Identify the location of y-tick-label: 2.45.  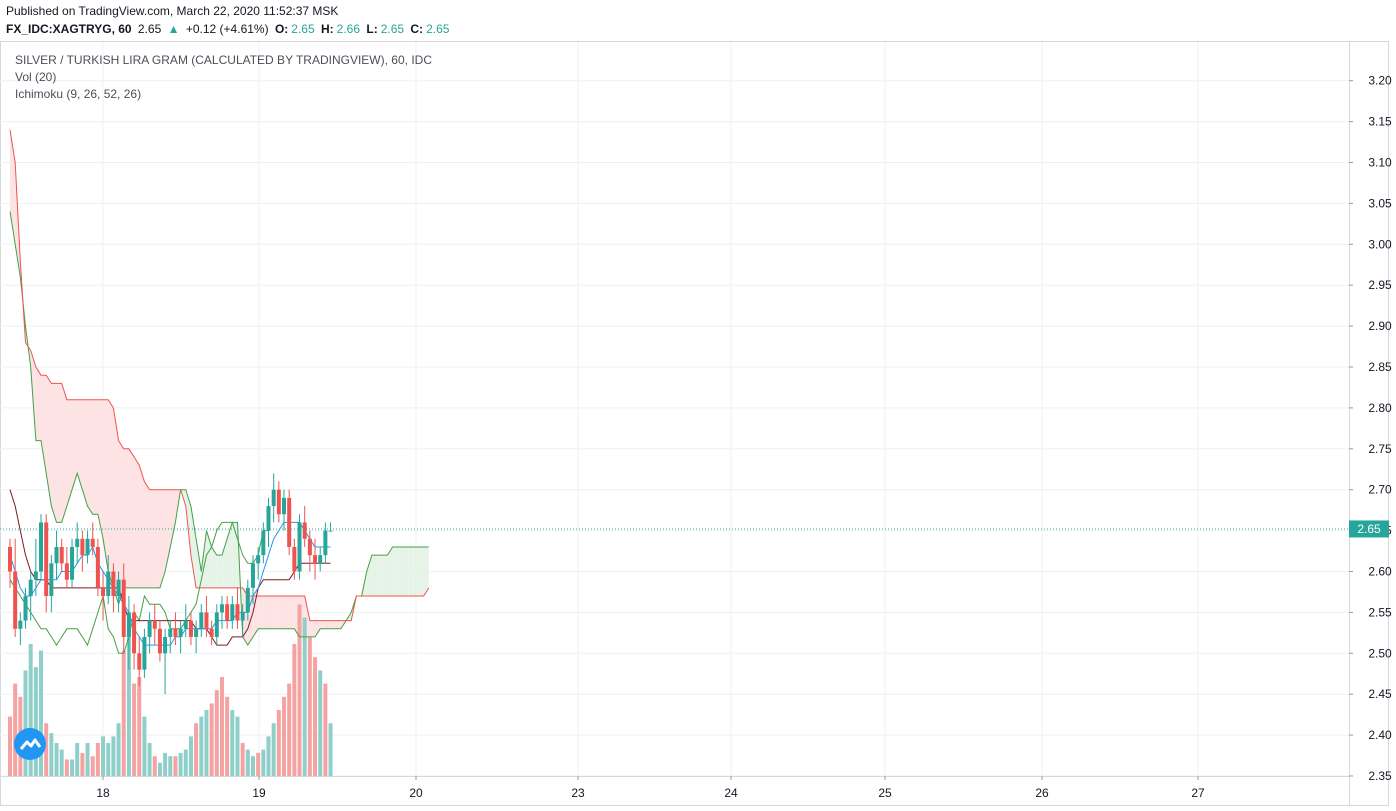
(1380, 694).